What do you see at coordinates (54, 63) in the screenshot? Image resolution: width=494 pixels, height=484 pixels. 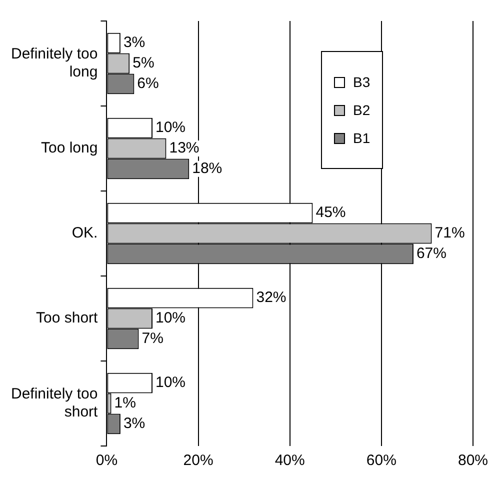 I see `y-tick-label: Definitely too long` at bounding box center [54, 63].